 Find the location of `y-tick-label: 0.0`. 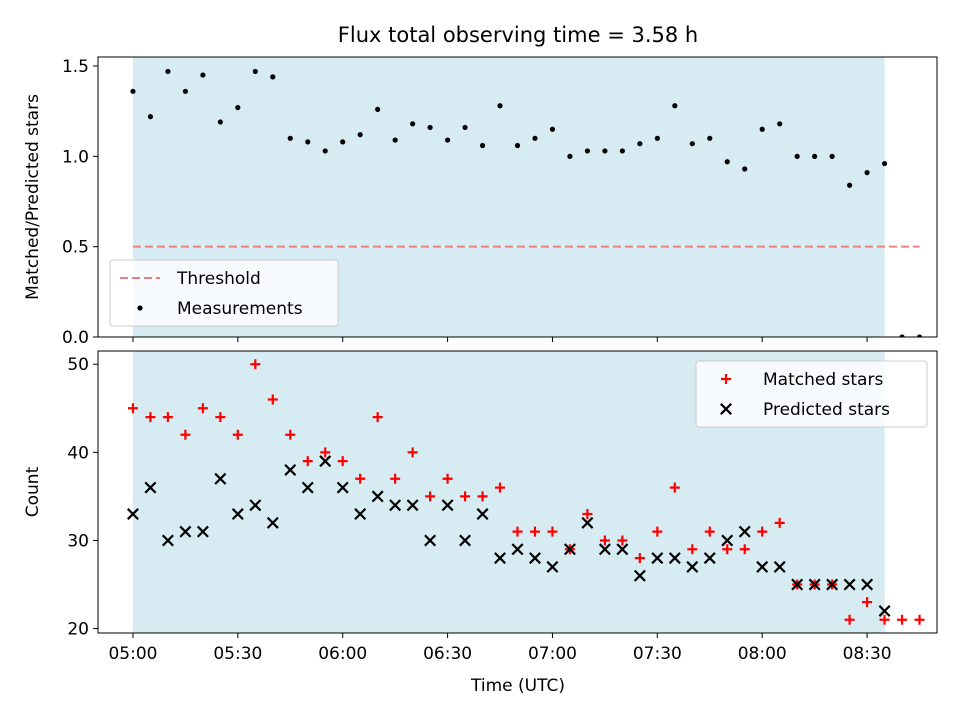

y-tick-label: 0.0 is located at coordinates (75, 338).